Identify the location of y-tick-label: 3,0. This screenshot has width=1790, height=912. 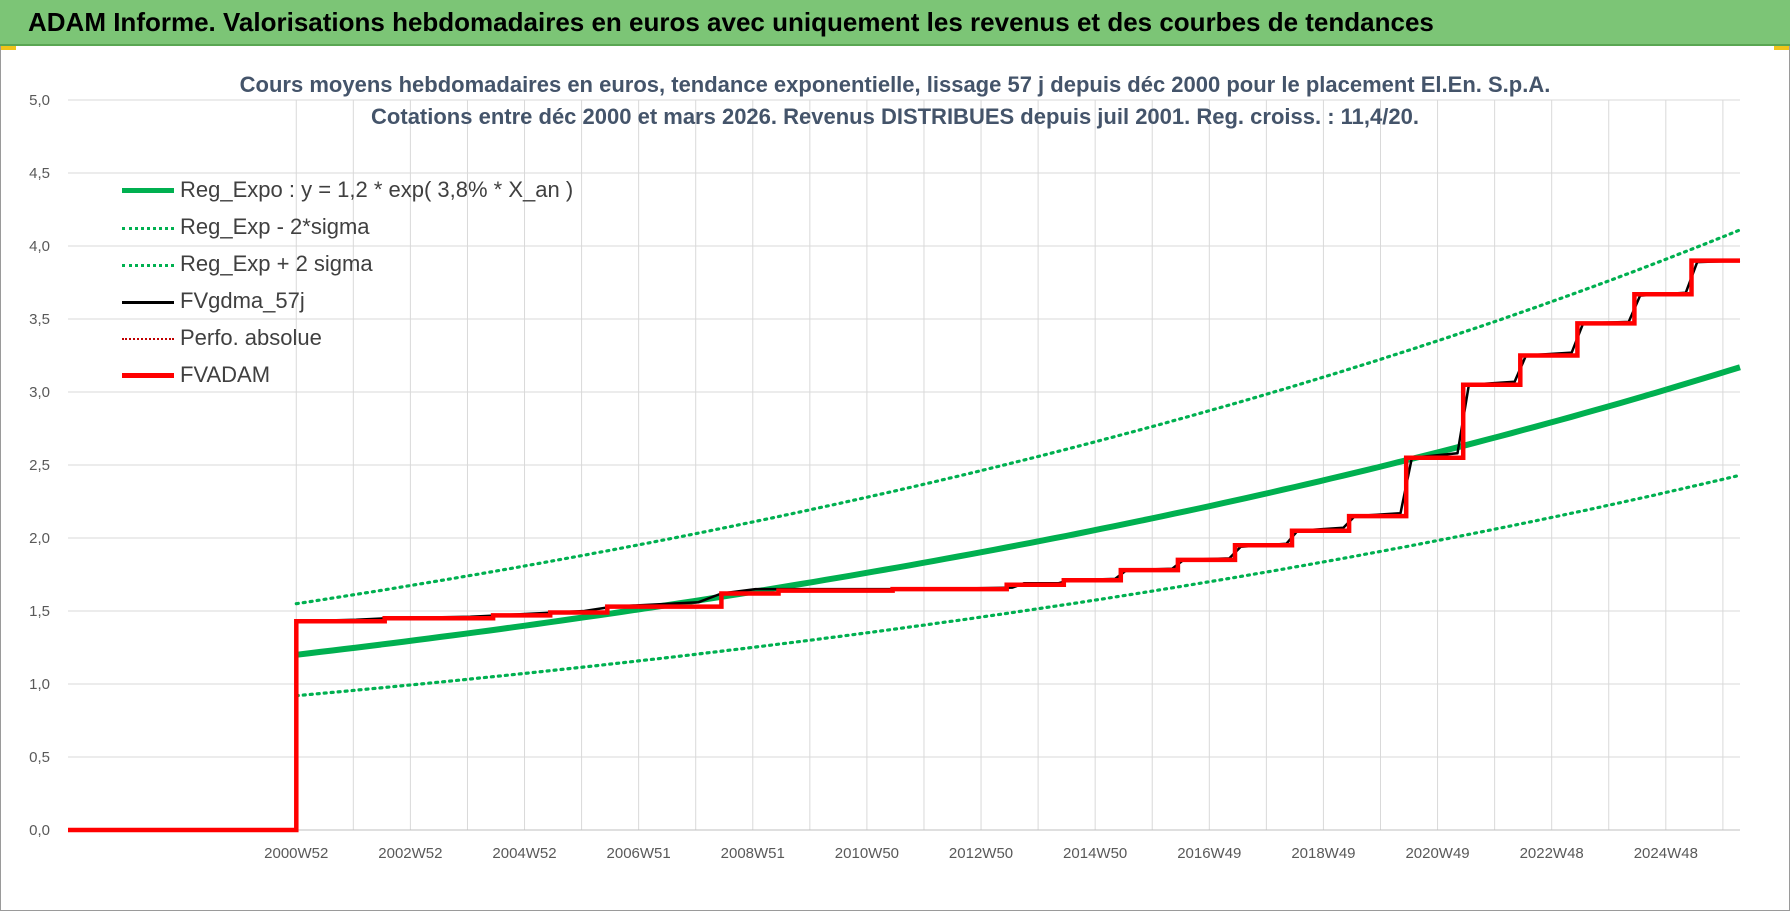
(39, 392).